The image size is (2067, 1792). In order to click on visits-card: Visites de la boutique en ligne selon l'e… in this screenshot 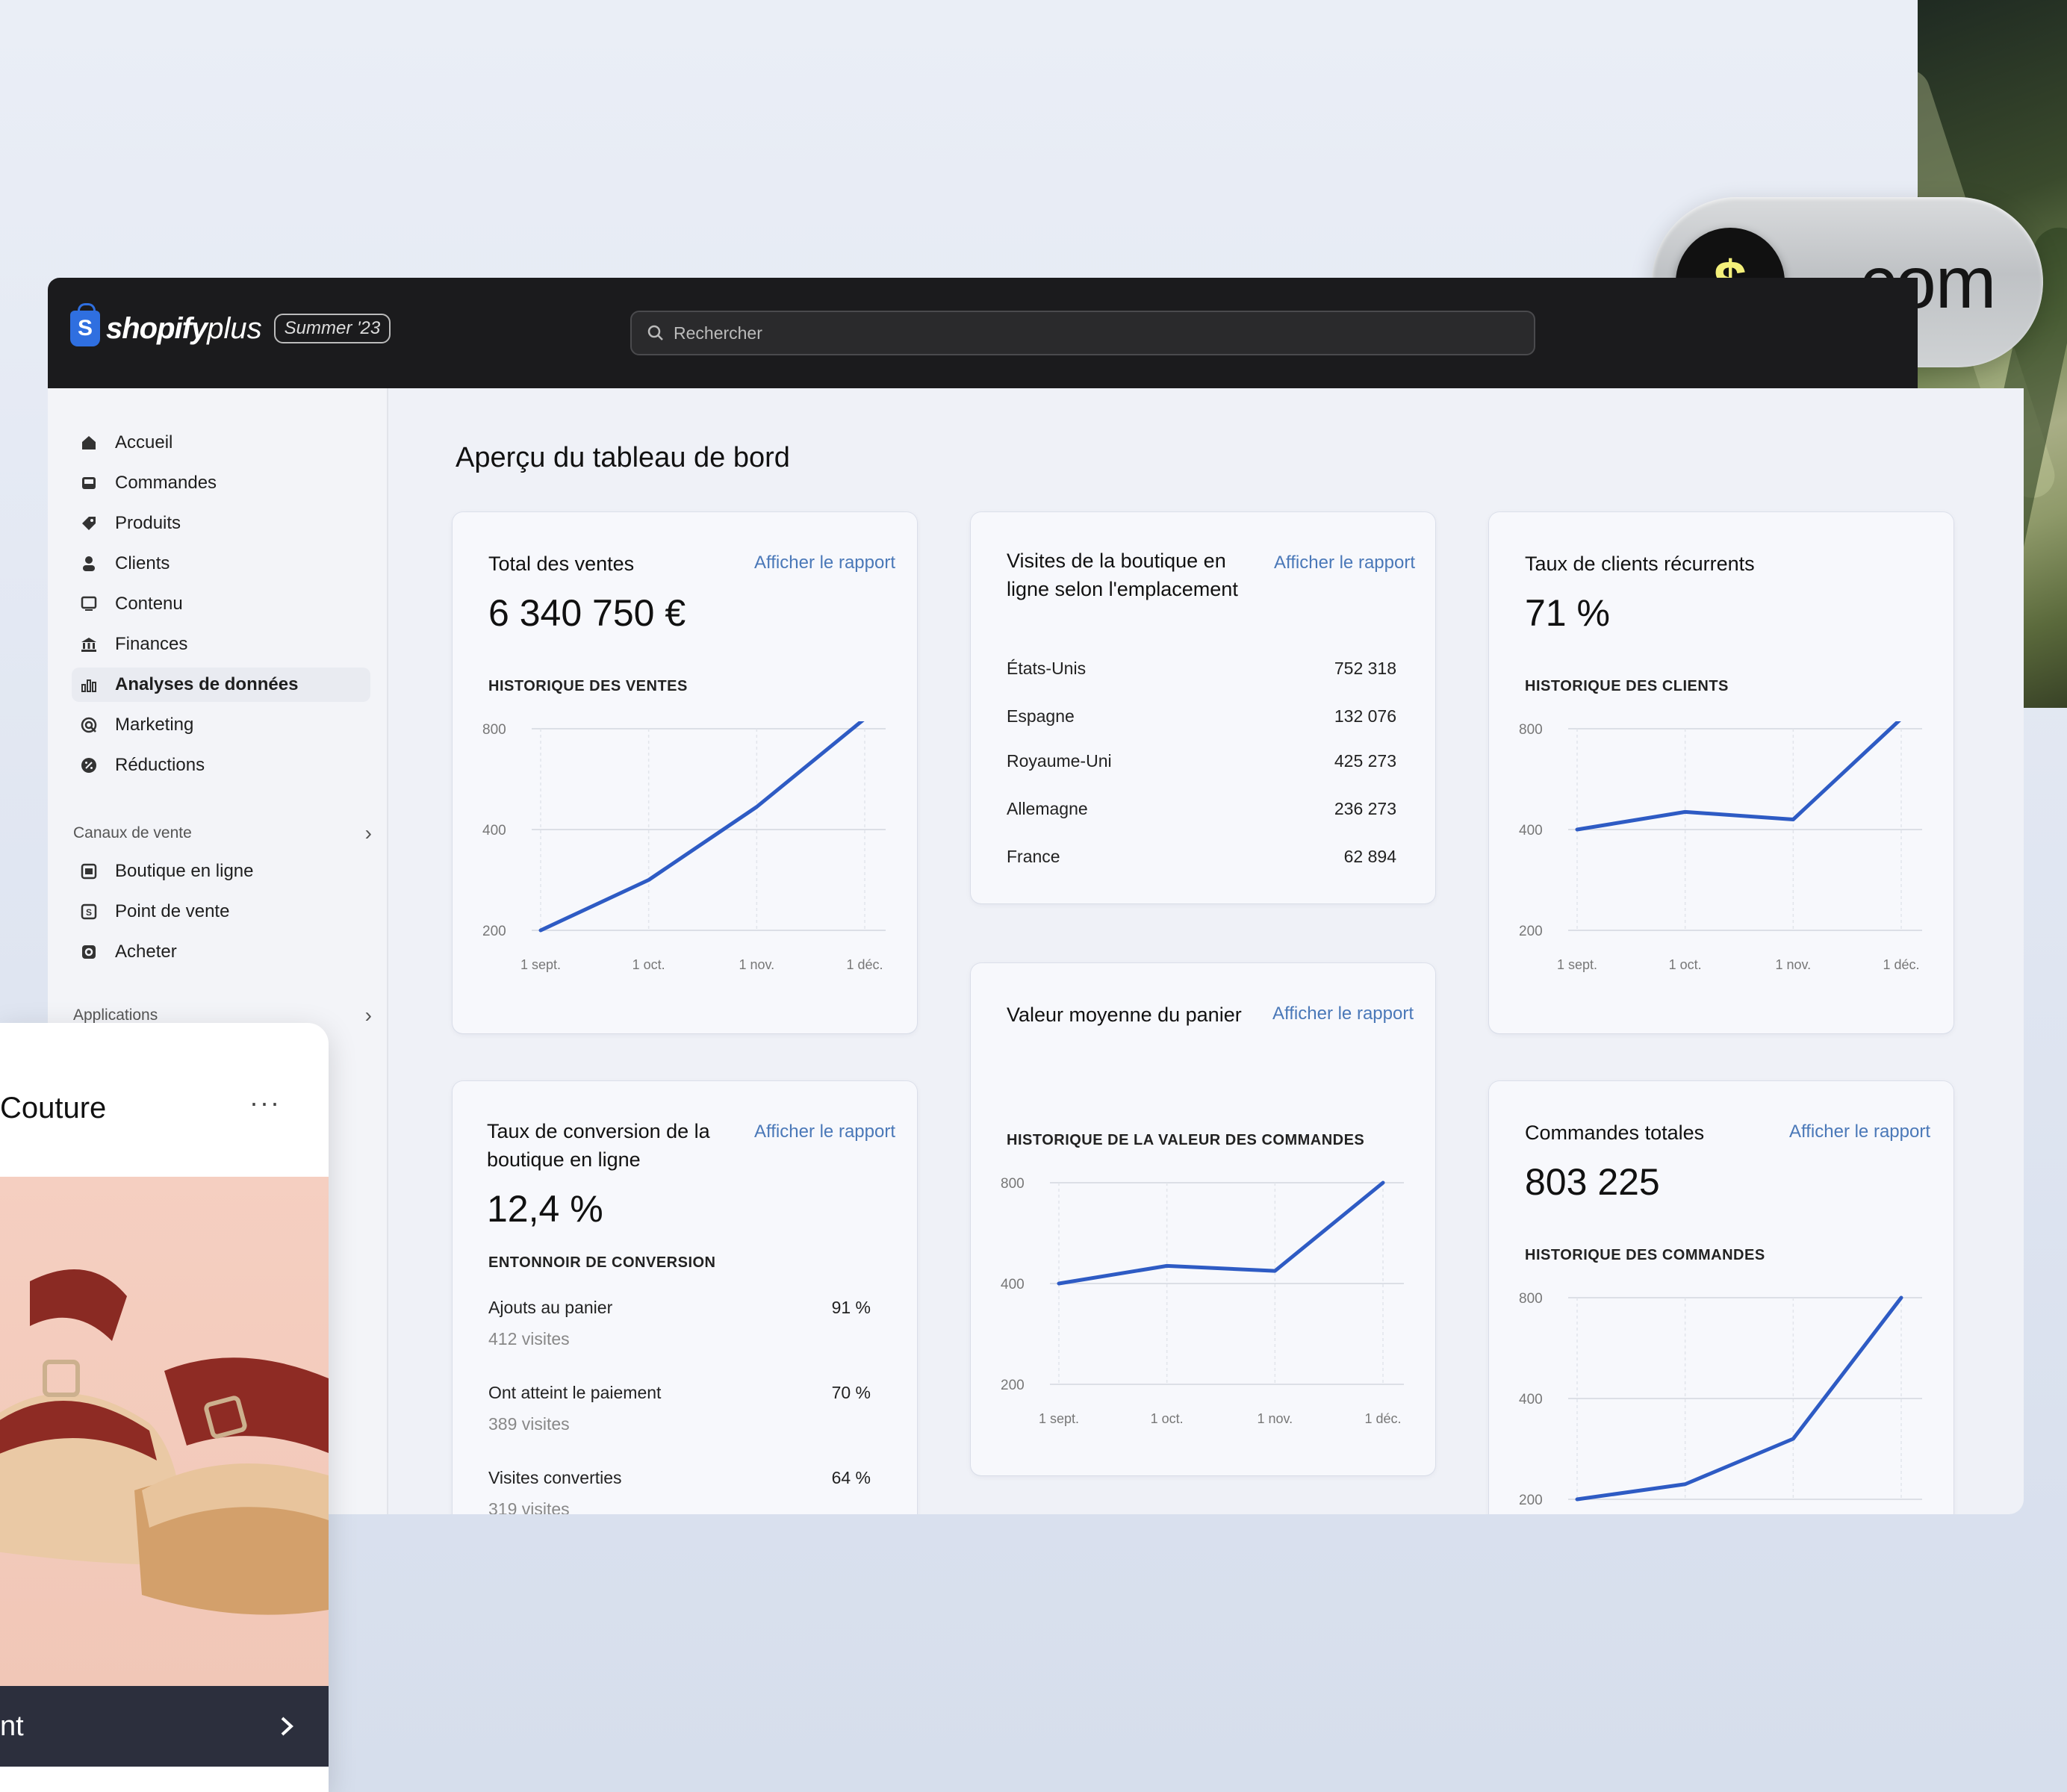, I will do `click(1203, 707)`.